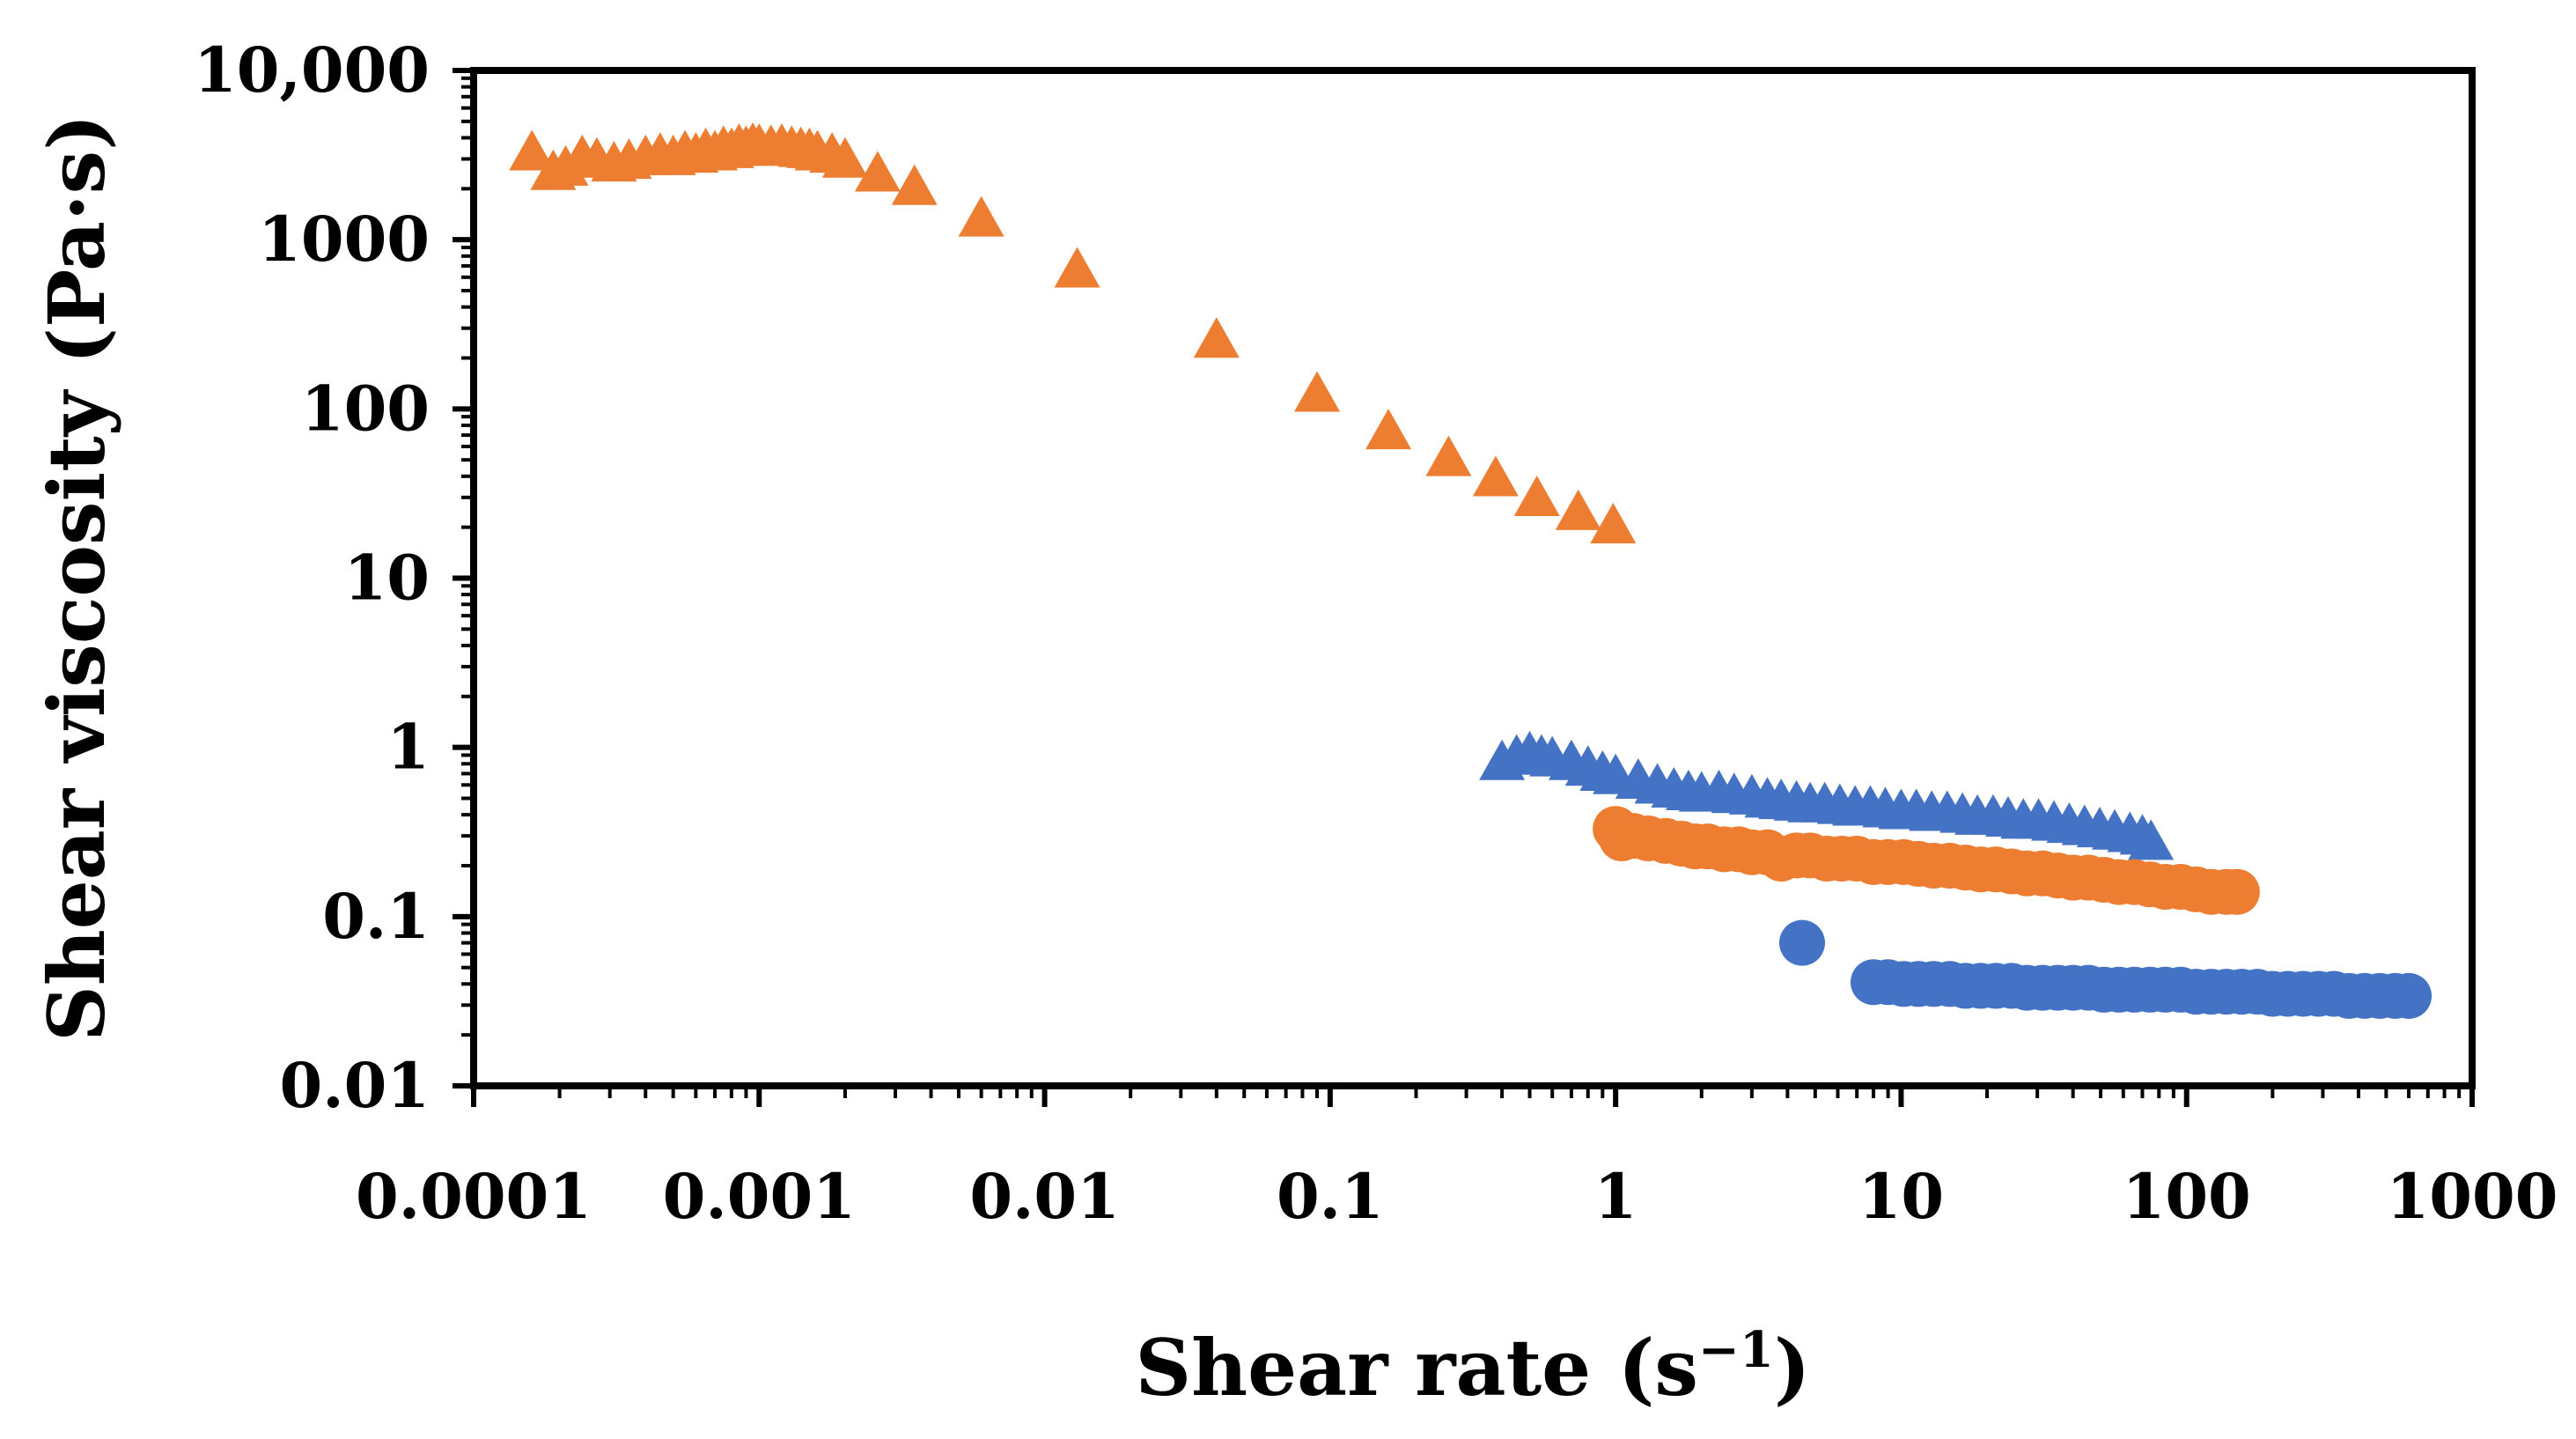  Describe the element at coordinates (312, 70) in the screenshot. I see `y-tick-label: 10,000` at that location.